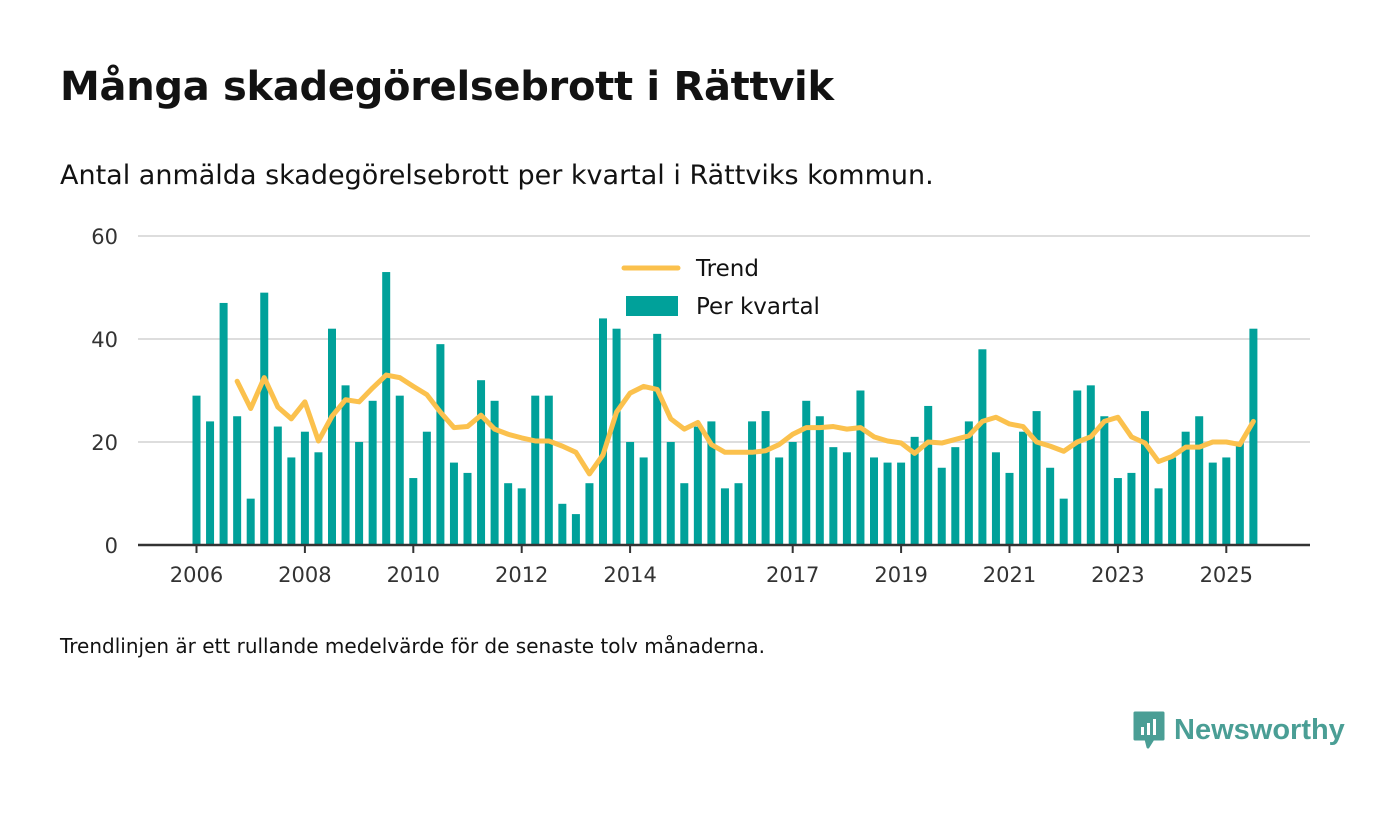 This screenshot has width=1400, height=813. I want to click on x-tick-label: 2006, so click(196, 575).